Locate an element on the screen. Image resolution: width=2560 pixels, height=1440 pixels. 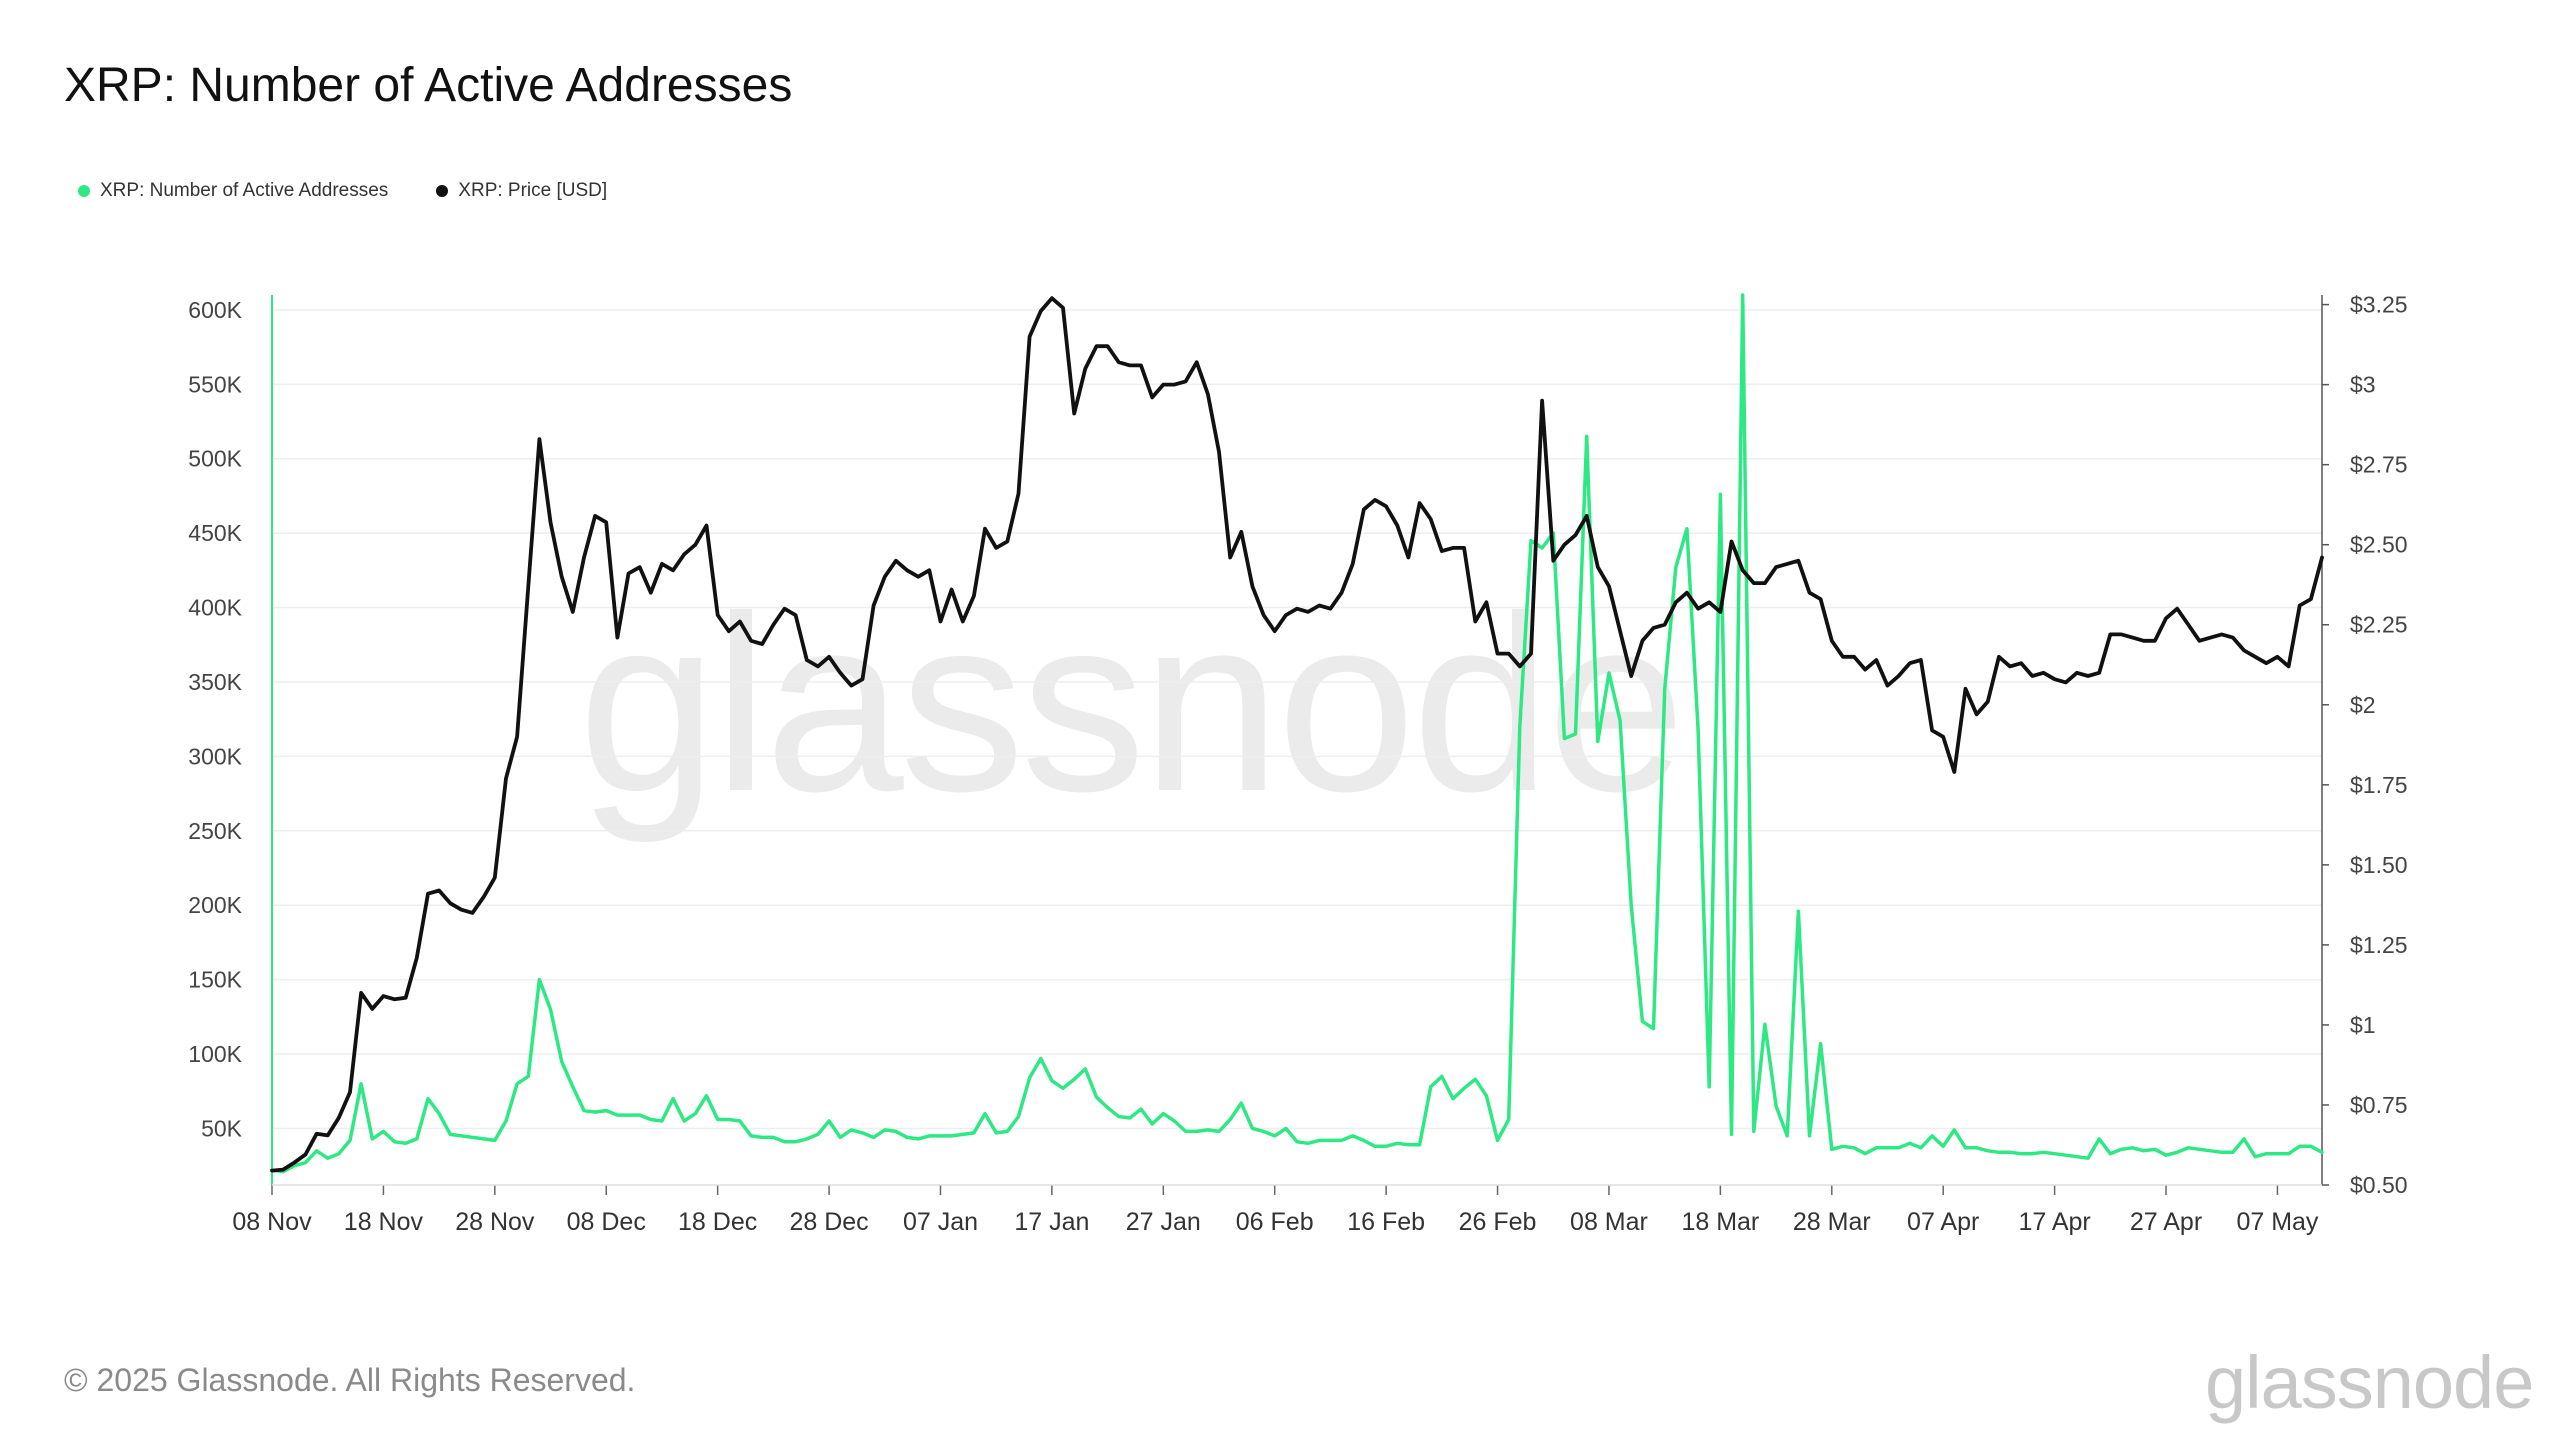
x-tick-label: 06 Feb is located at coordinates (1275, 1222).